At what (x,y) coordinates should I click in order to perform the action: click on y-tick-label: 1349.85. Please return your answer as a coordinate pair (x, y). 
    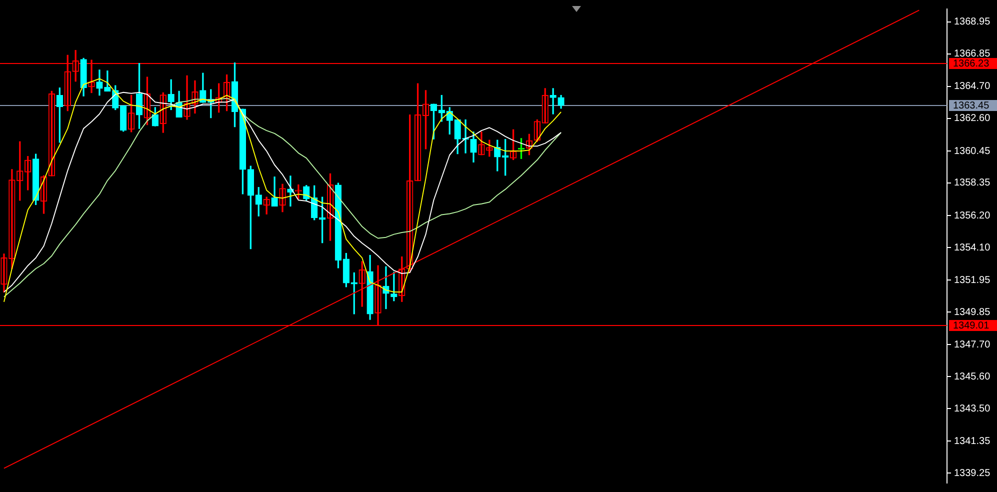
    Looking at the image, I should click on (972, 312).